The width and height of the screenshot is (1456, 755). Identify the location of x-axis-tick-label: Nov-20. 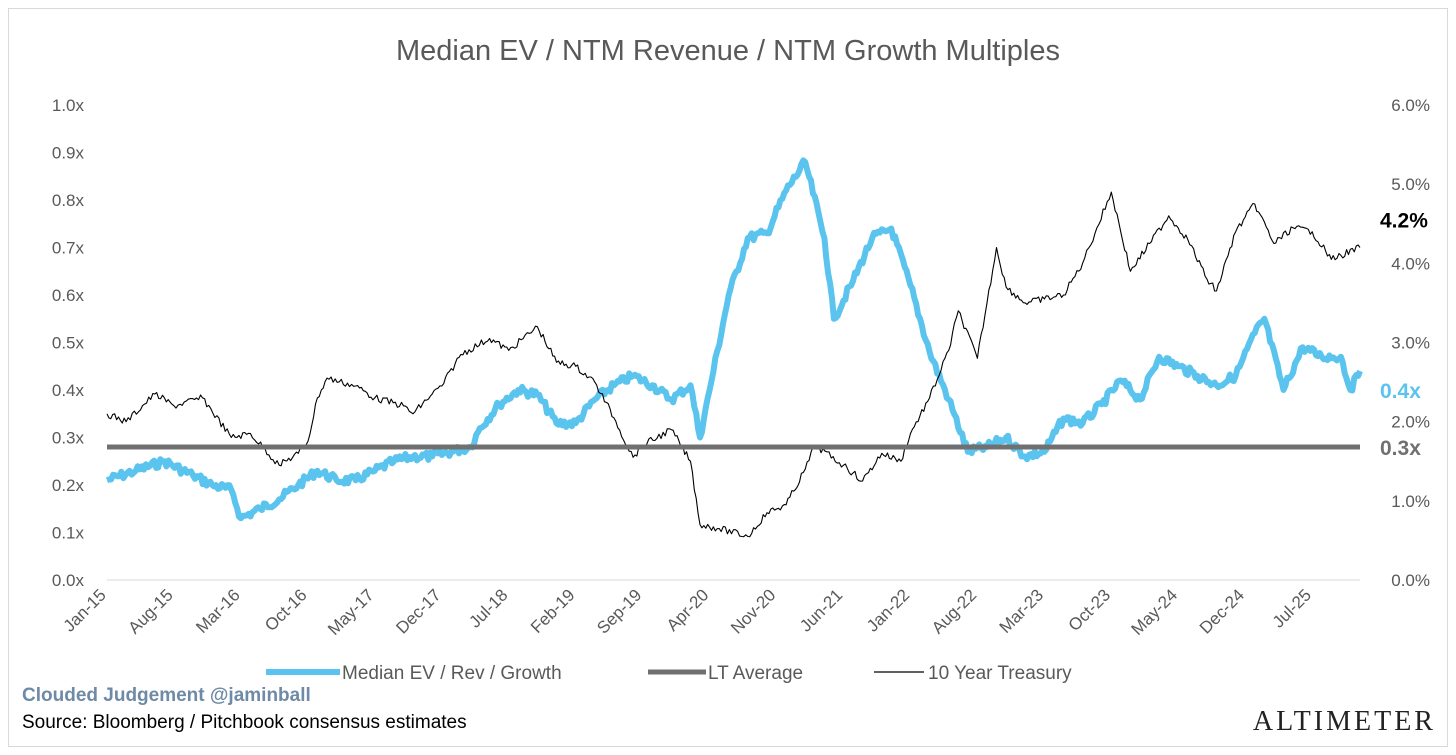
(753, 611).